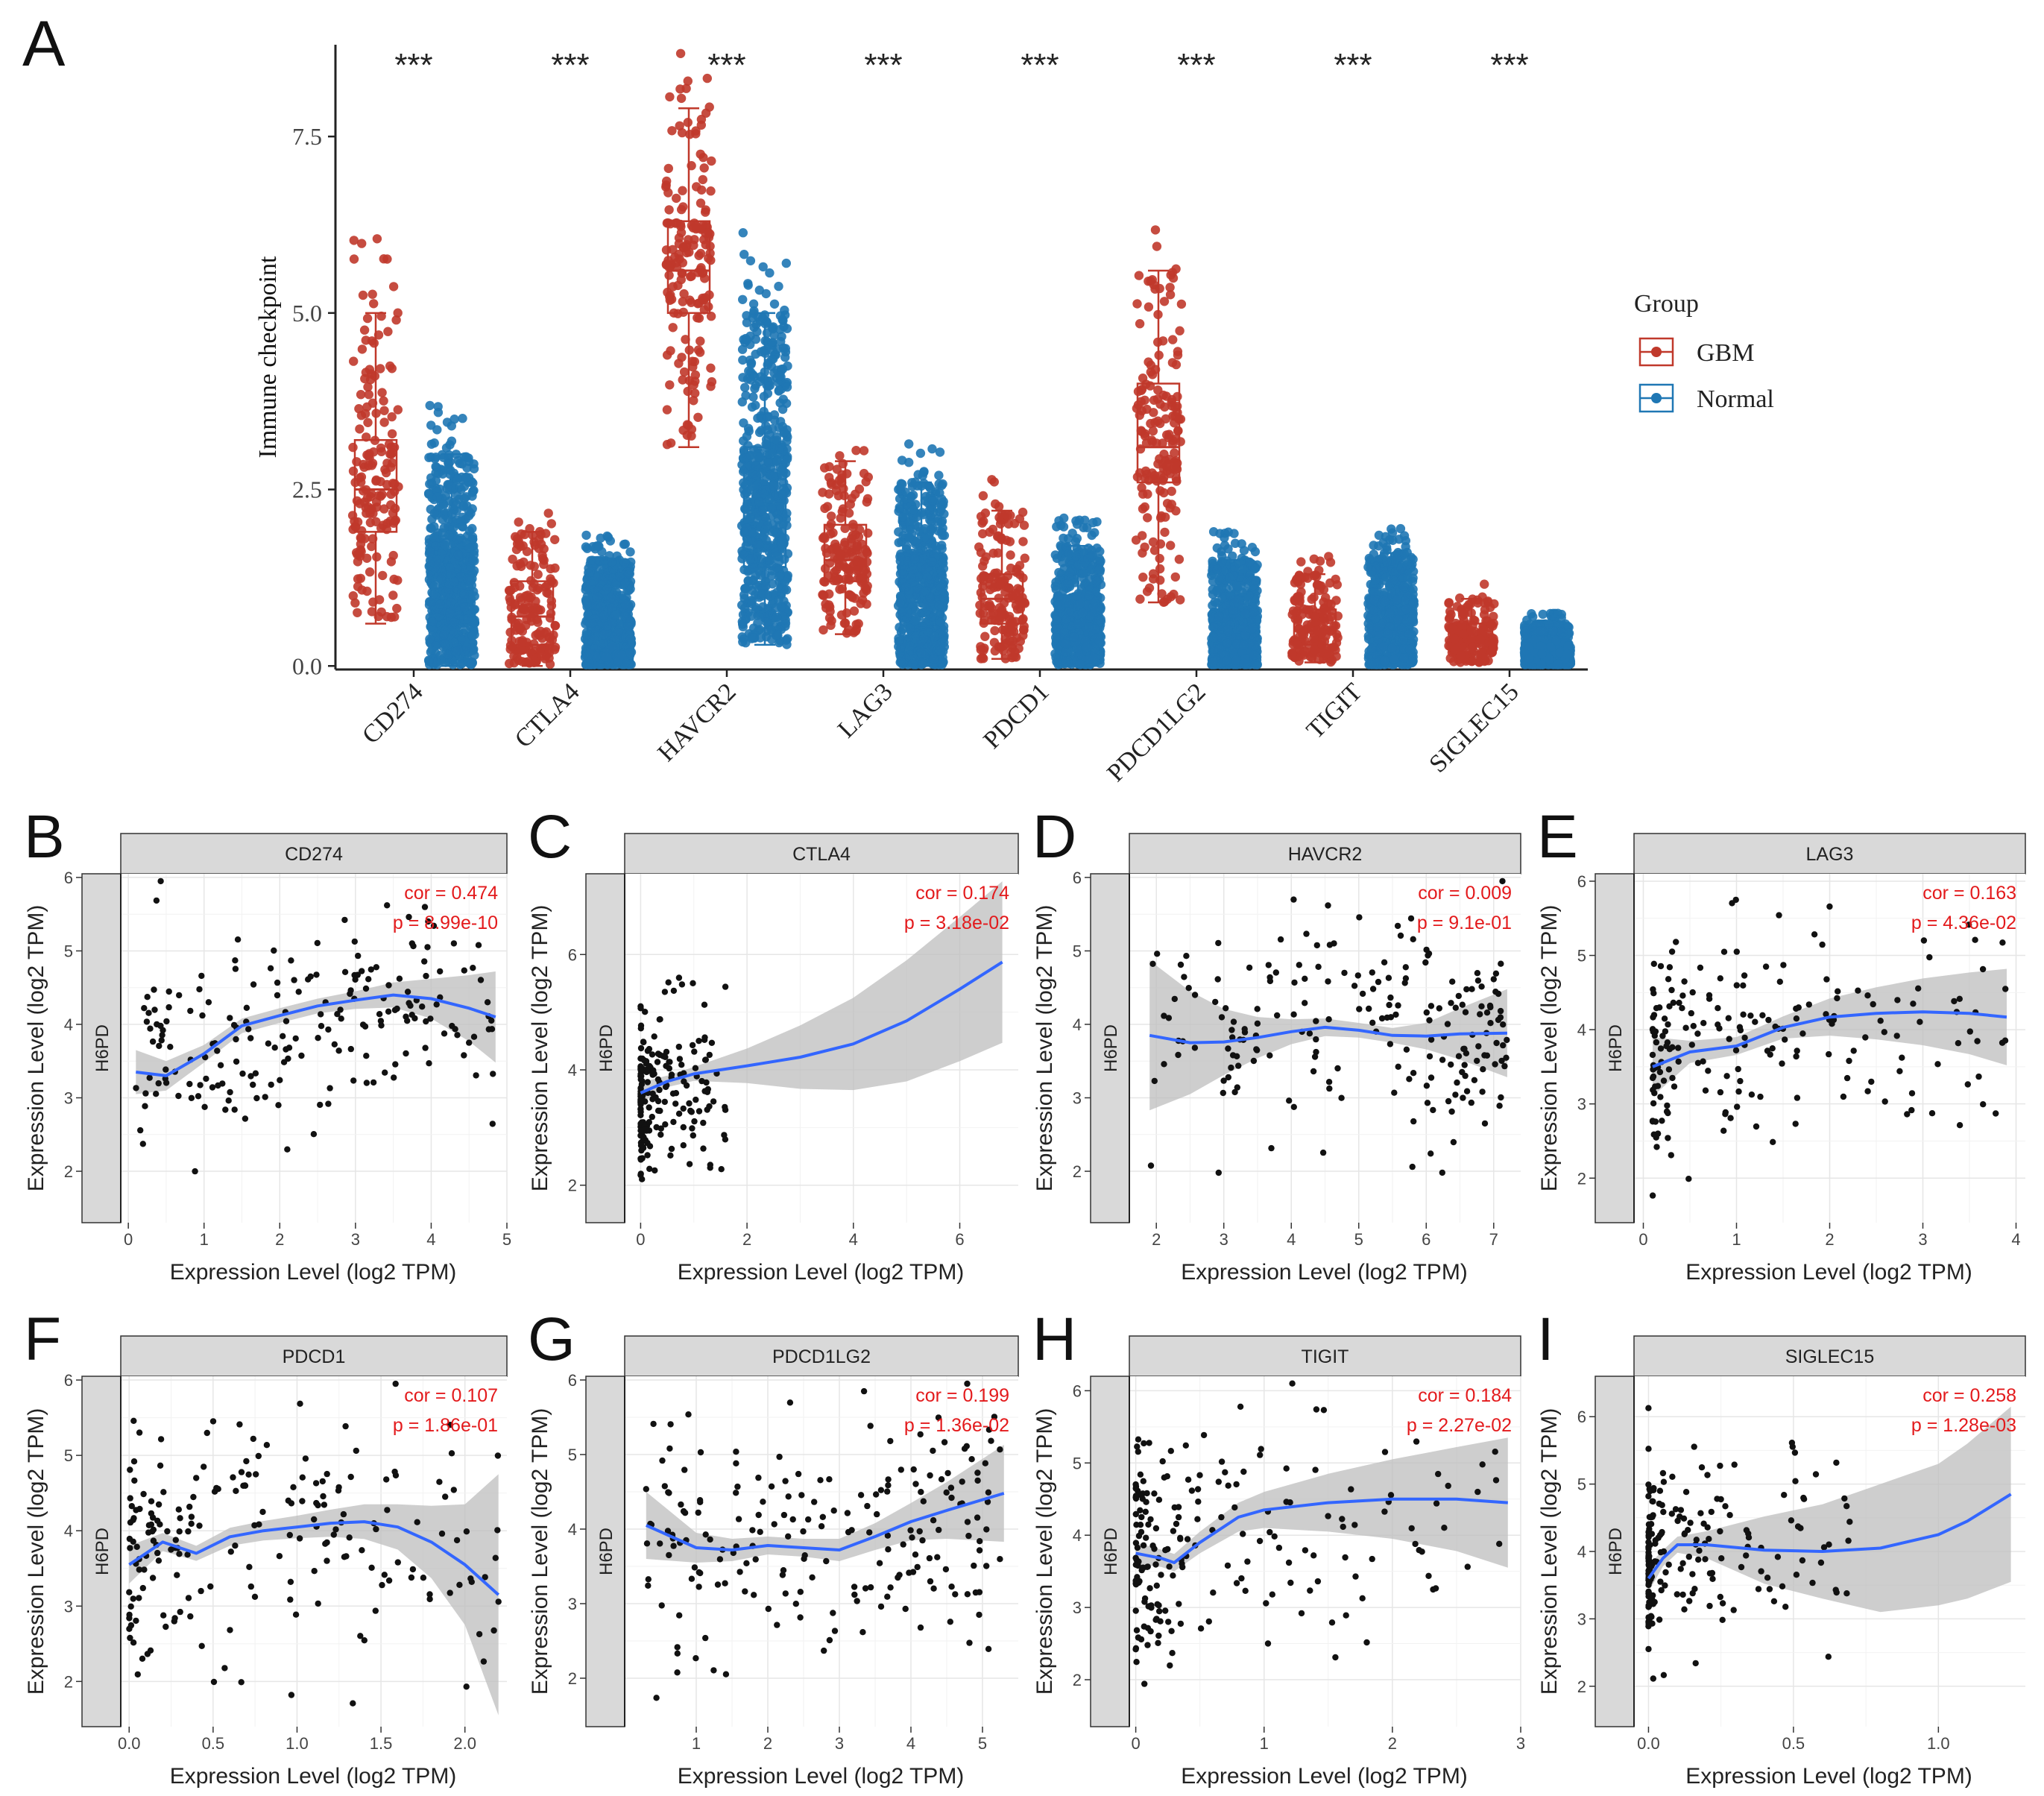 The image size is (2044, 1796). I want to click on y-tick-label: 2.5, so click(307, 489).